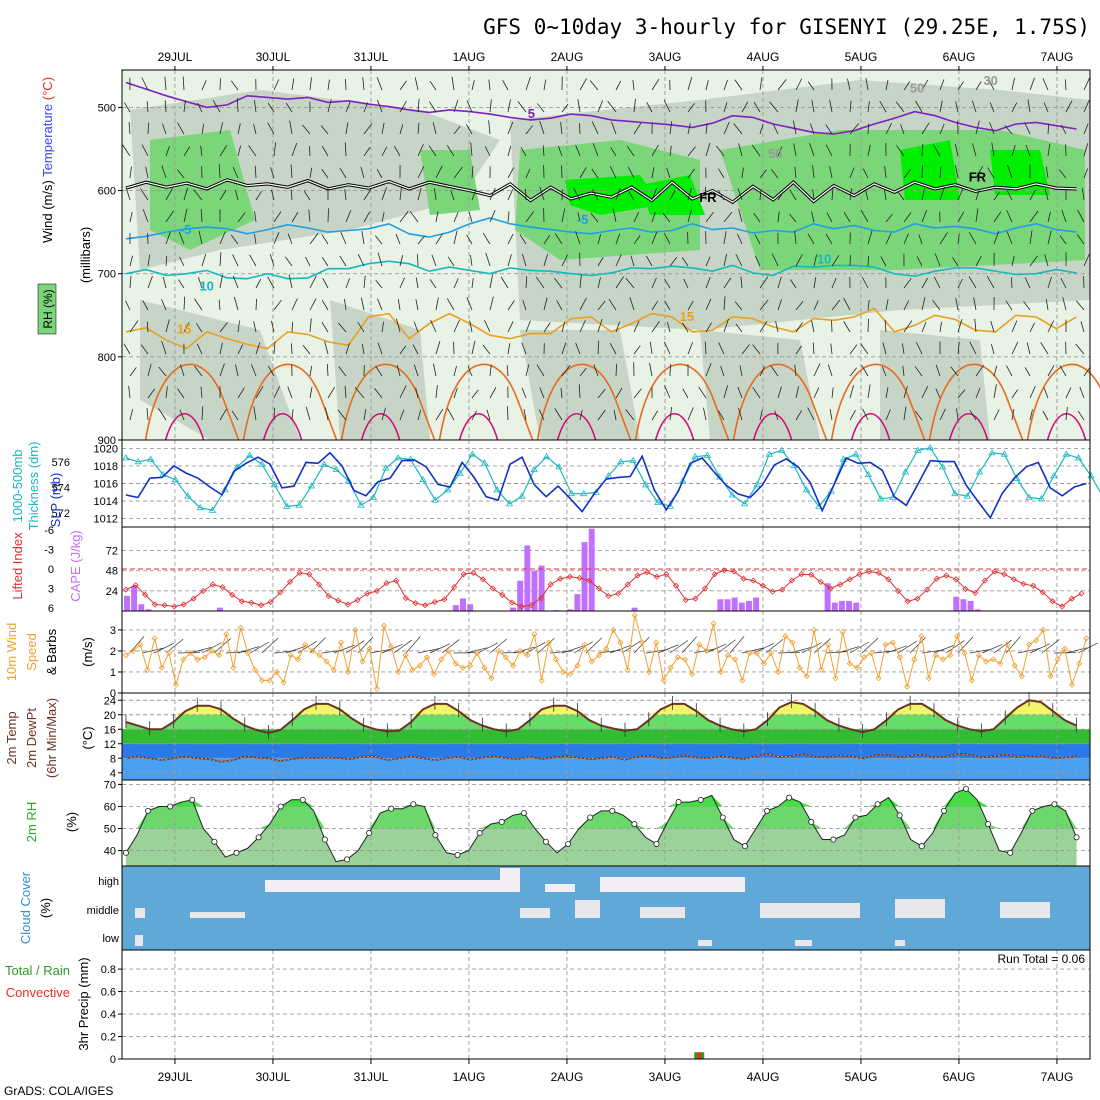 The image size is (1100, 1100). Describe the element at coordinates (112, 592) in the screenshot. I see `cape-tick-label: 24` at that location.